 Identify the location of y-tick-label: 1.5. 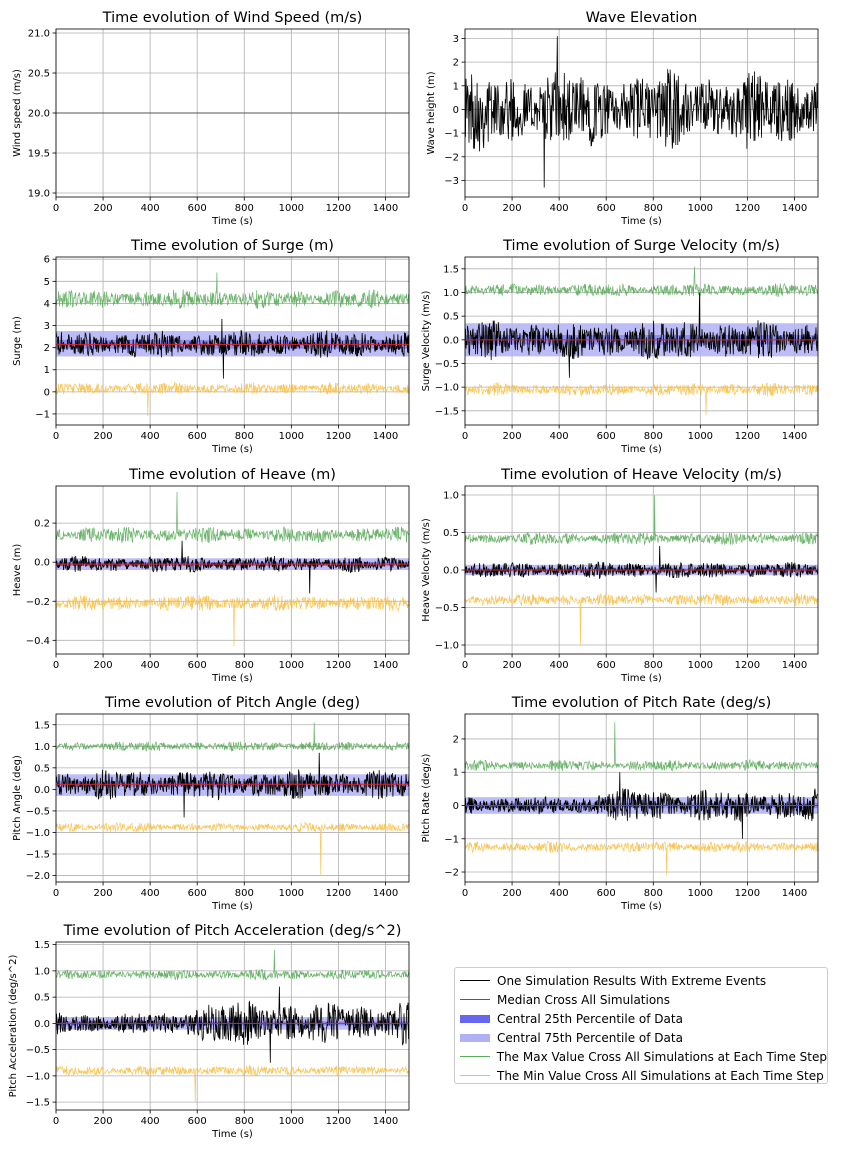
(451, 269).